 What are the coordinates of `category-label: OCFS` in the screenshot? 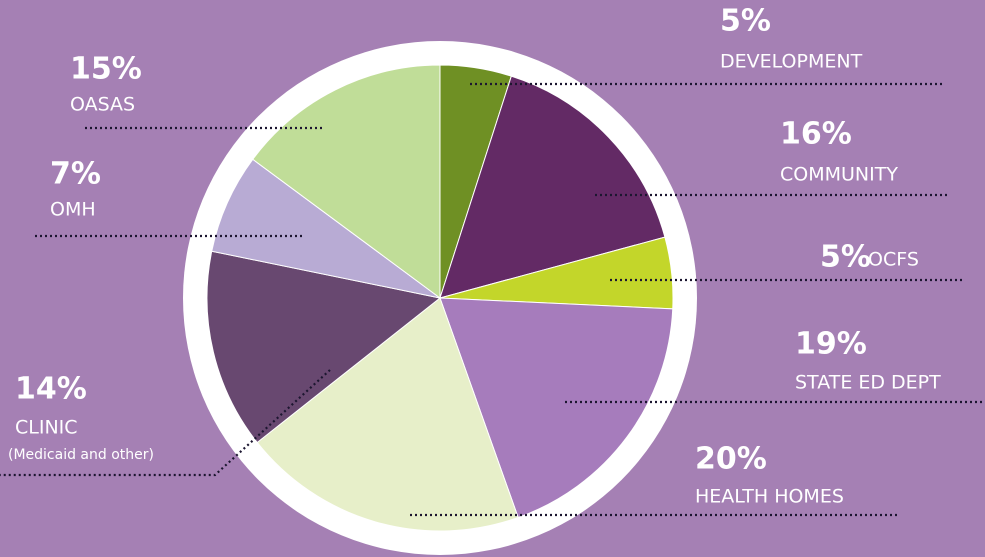 It's located at (893, 260).